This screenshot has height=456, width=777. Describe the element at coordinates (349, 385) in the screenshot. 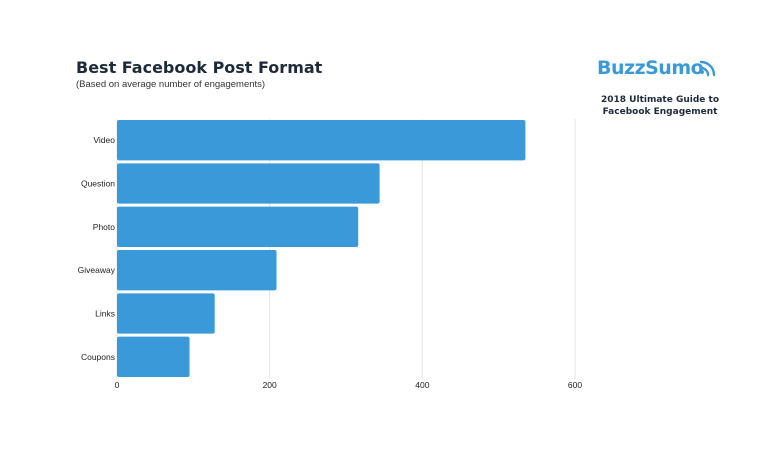

I see `x-tick-labels: 0 200 400 600` at that location.